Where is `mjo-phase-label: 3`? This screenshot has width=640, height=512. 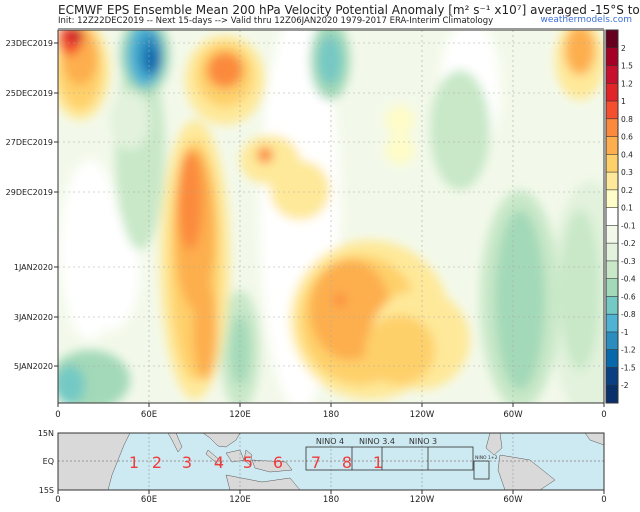 mjo-phase-label: 3 is located at coordinates (187, 462).